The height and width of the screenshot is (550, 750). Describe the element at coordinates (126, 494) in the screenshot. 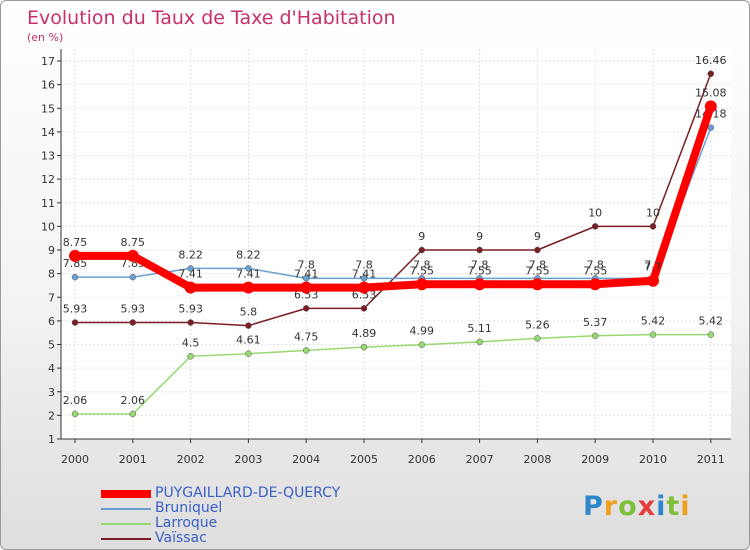

I see `legend-swatch-puygaillard` at that location.